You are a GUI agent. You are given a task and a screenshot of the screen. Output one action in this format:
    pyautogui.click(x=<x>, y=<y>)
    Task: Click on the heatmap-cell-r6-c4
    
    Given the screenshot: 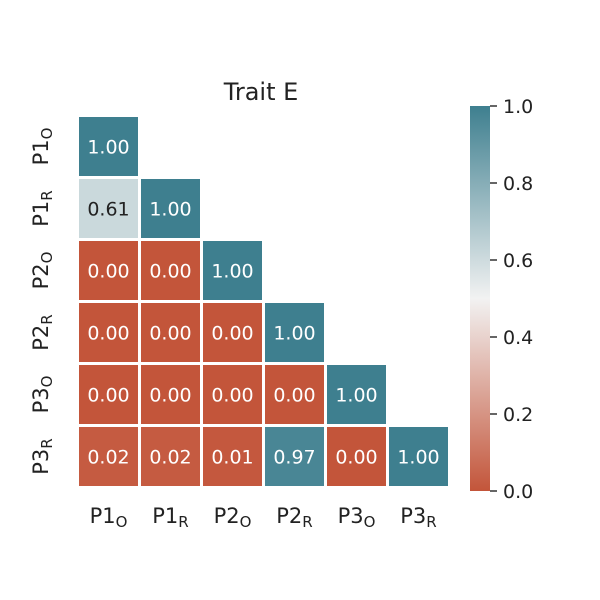 What is the action you would take?
    pyautogui.click(x=294, y=456)
    